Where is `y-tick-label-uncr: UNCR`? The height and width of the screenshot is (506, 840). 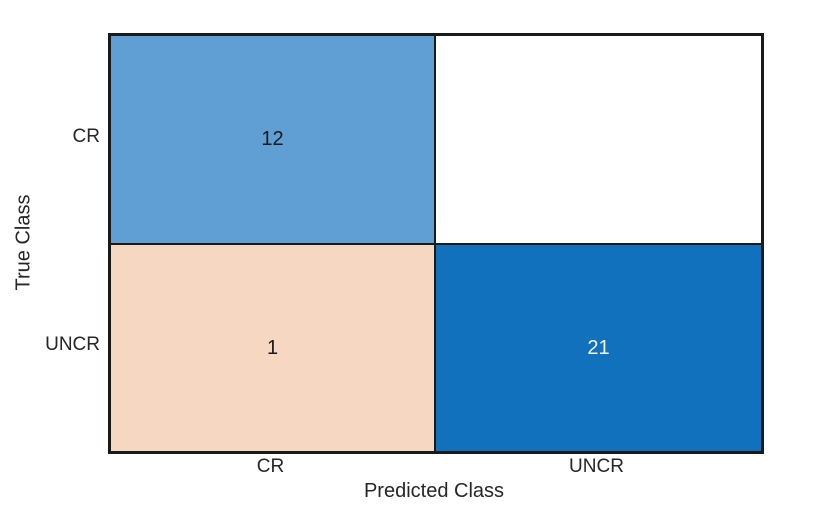 y-tick-label-uncr: UNCR is located at coordinates (72, 344).